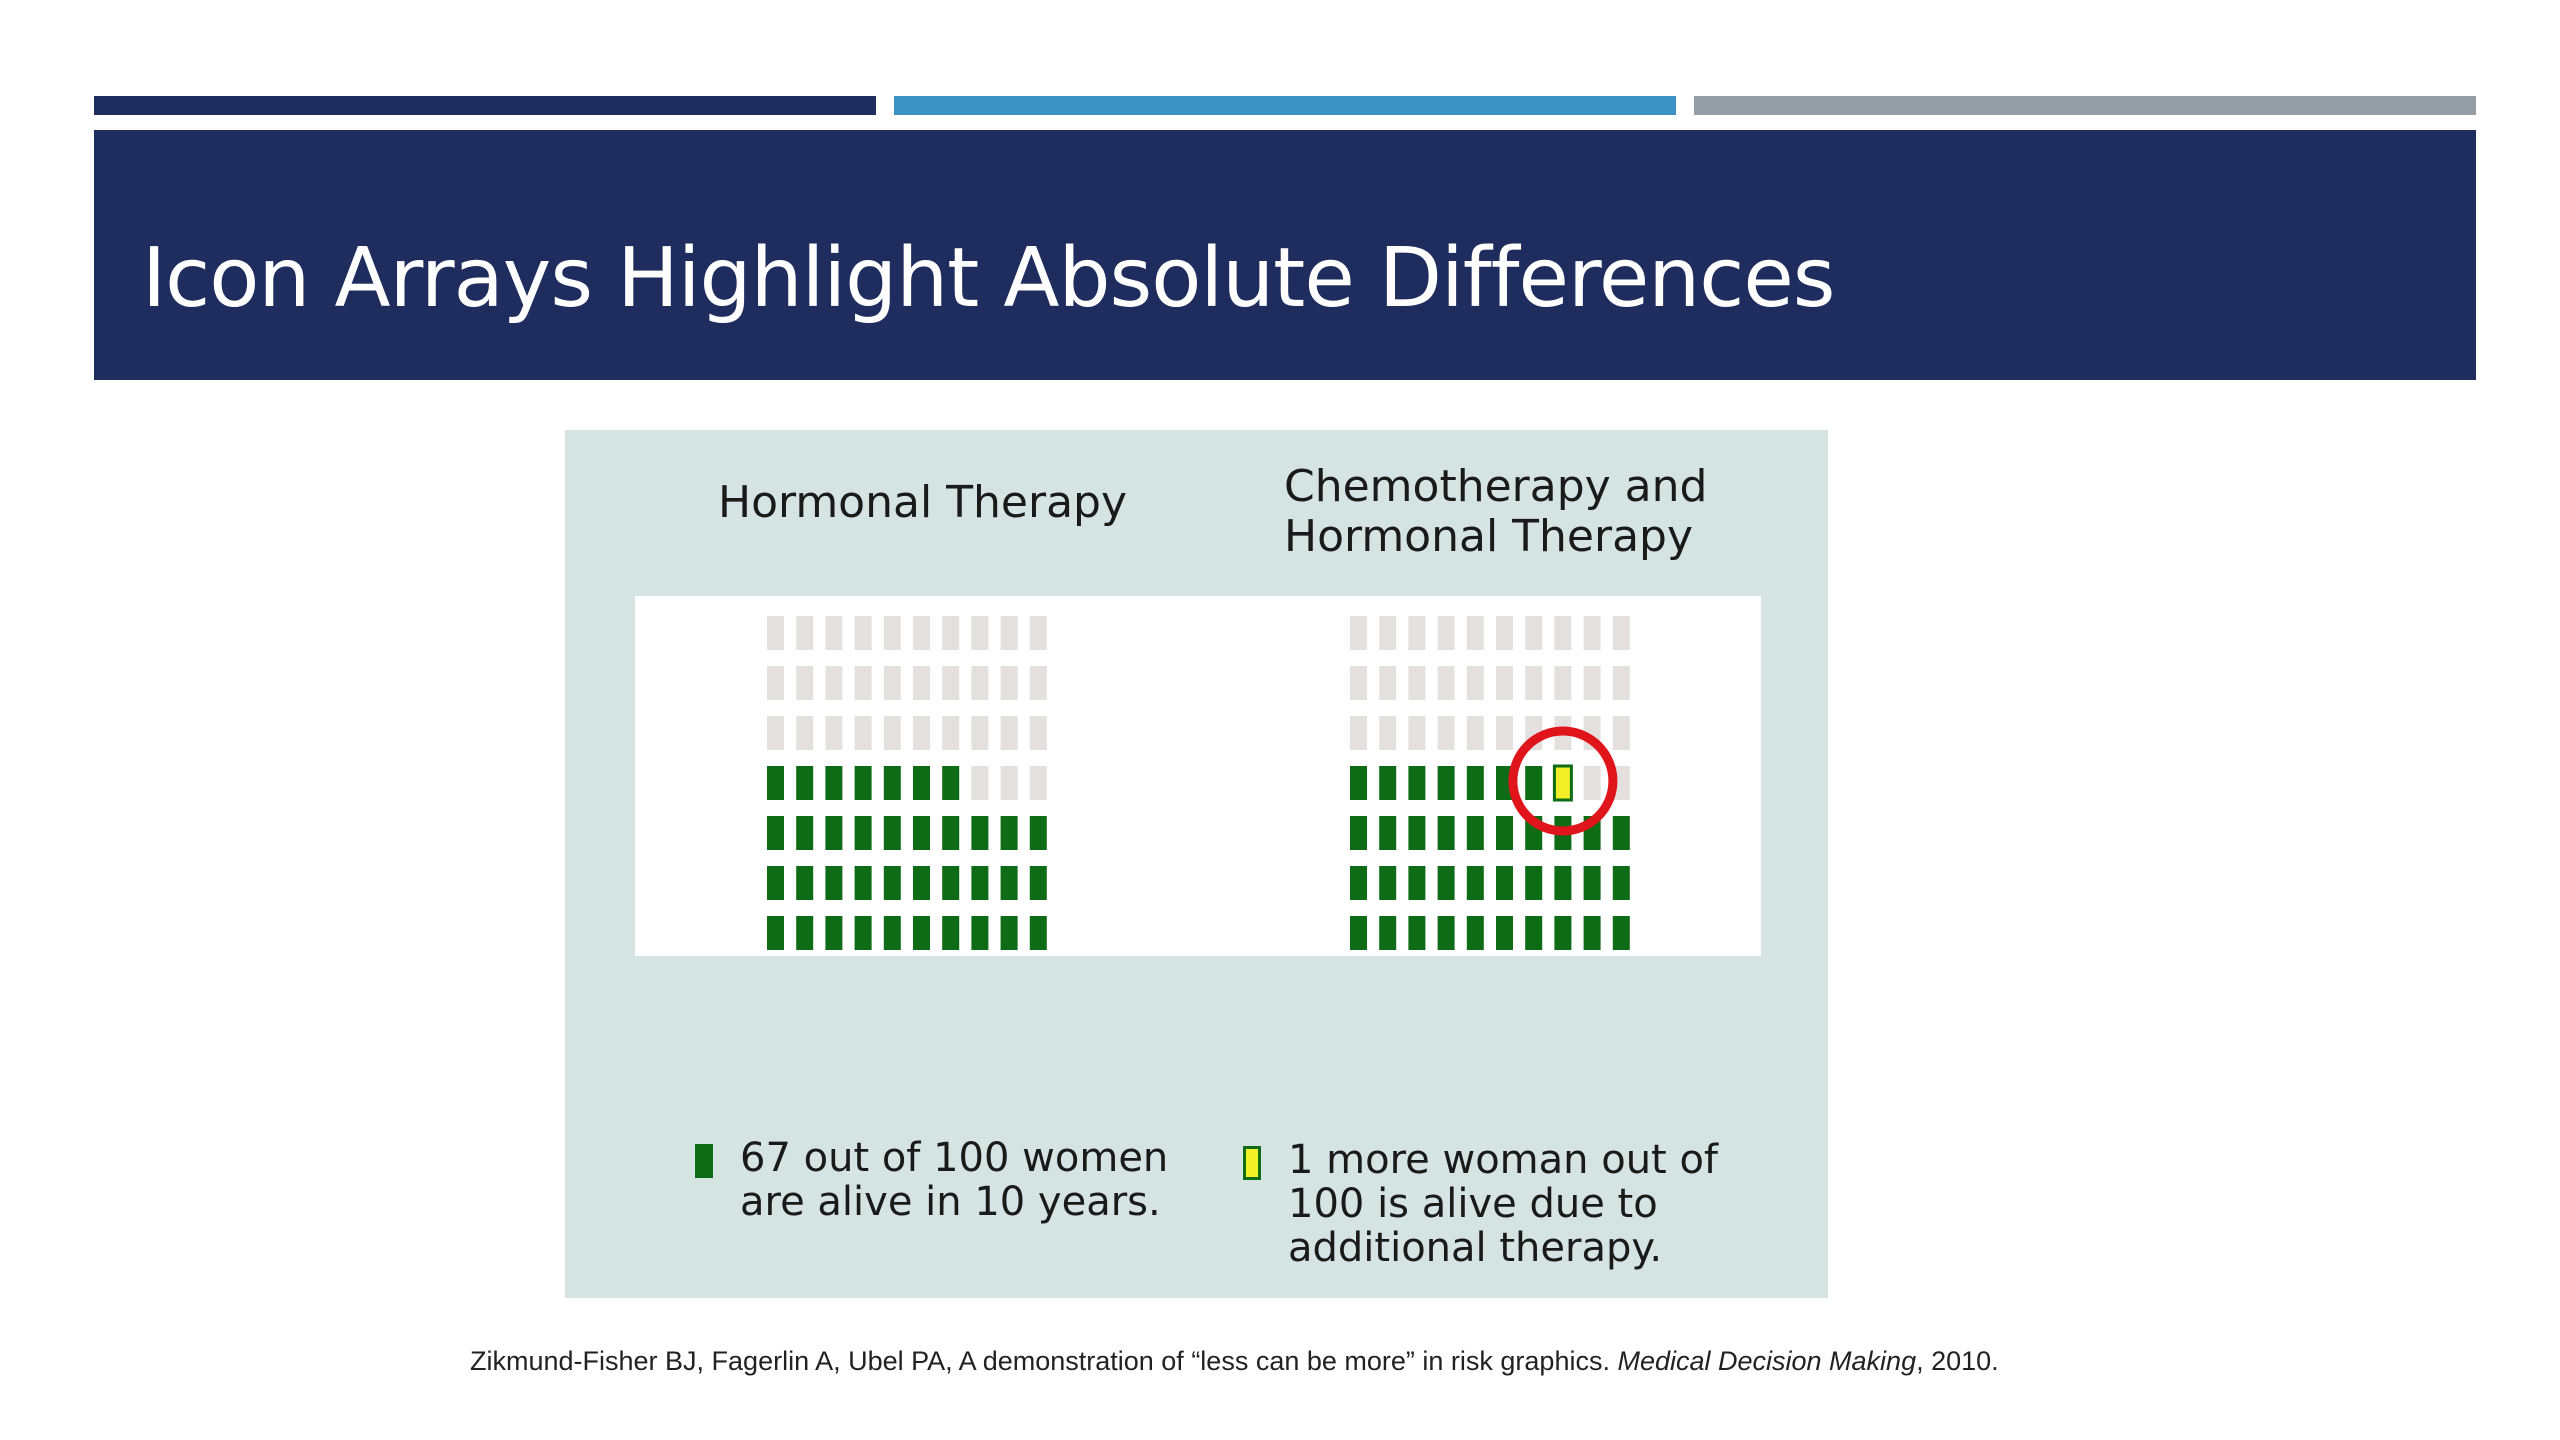 The height and width of the screenshot is (1440, 2560). I want to click on panel-title-chemo-hormonal: Chemotherapy and Hormonal Therapy, so click(1495, 512).